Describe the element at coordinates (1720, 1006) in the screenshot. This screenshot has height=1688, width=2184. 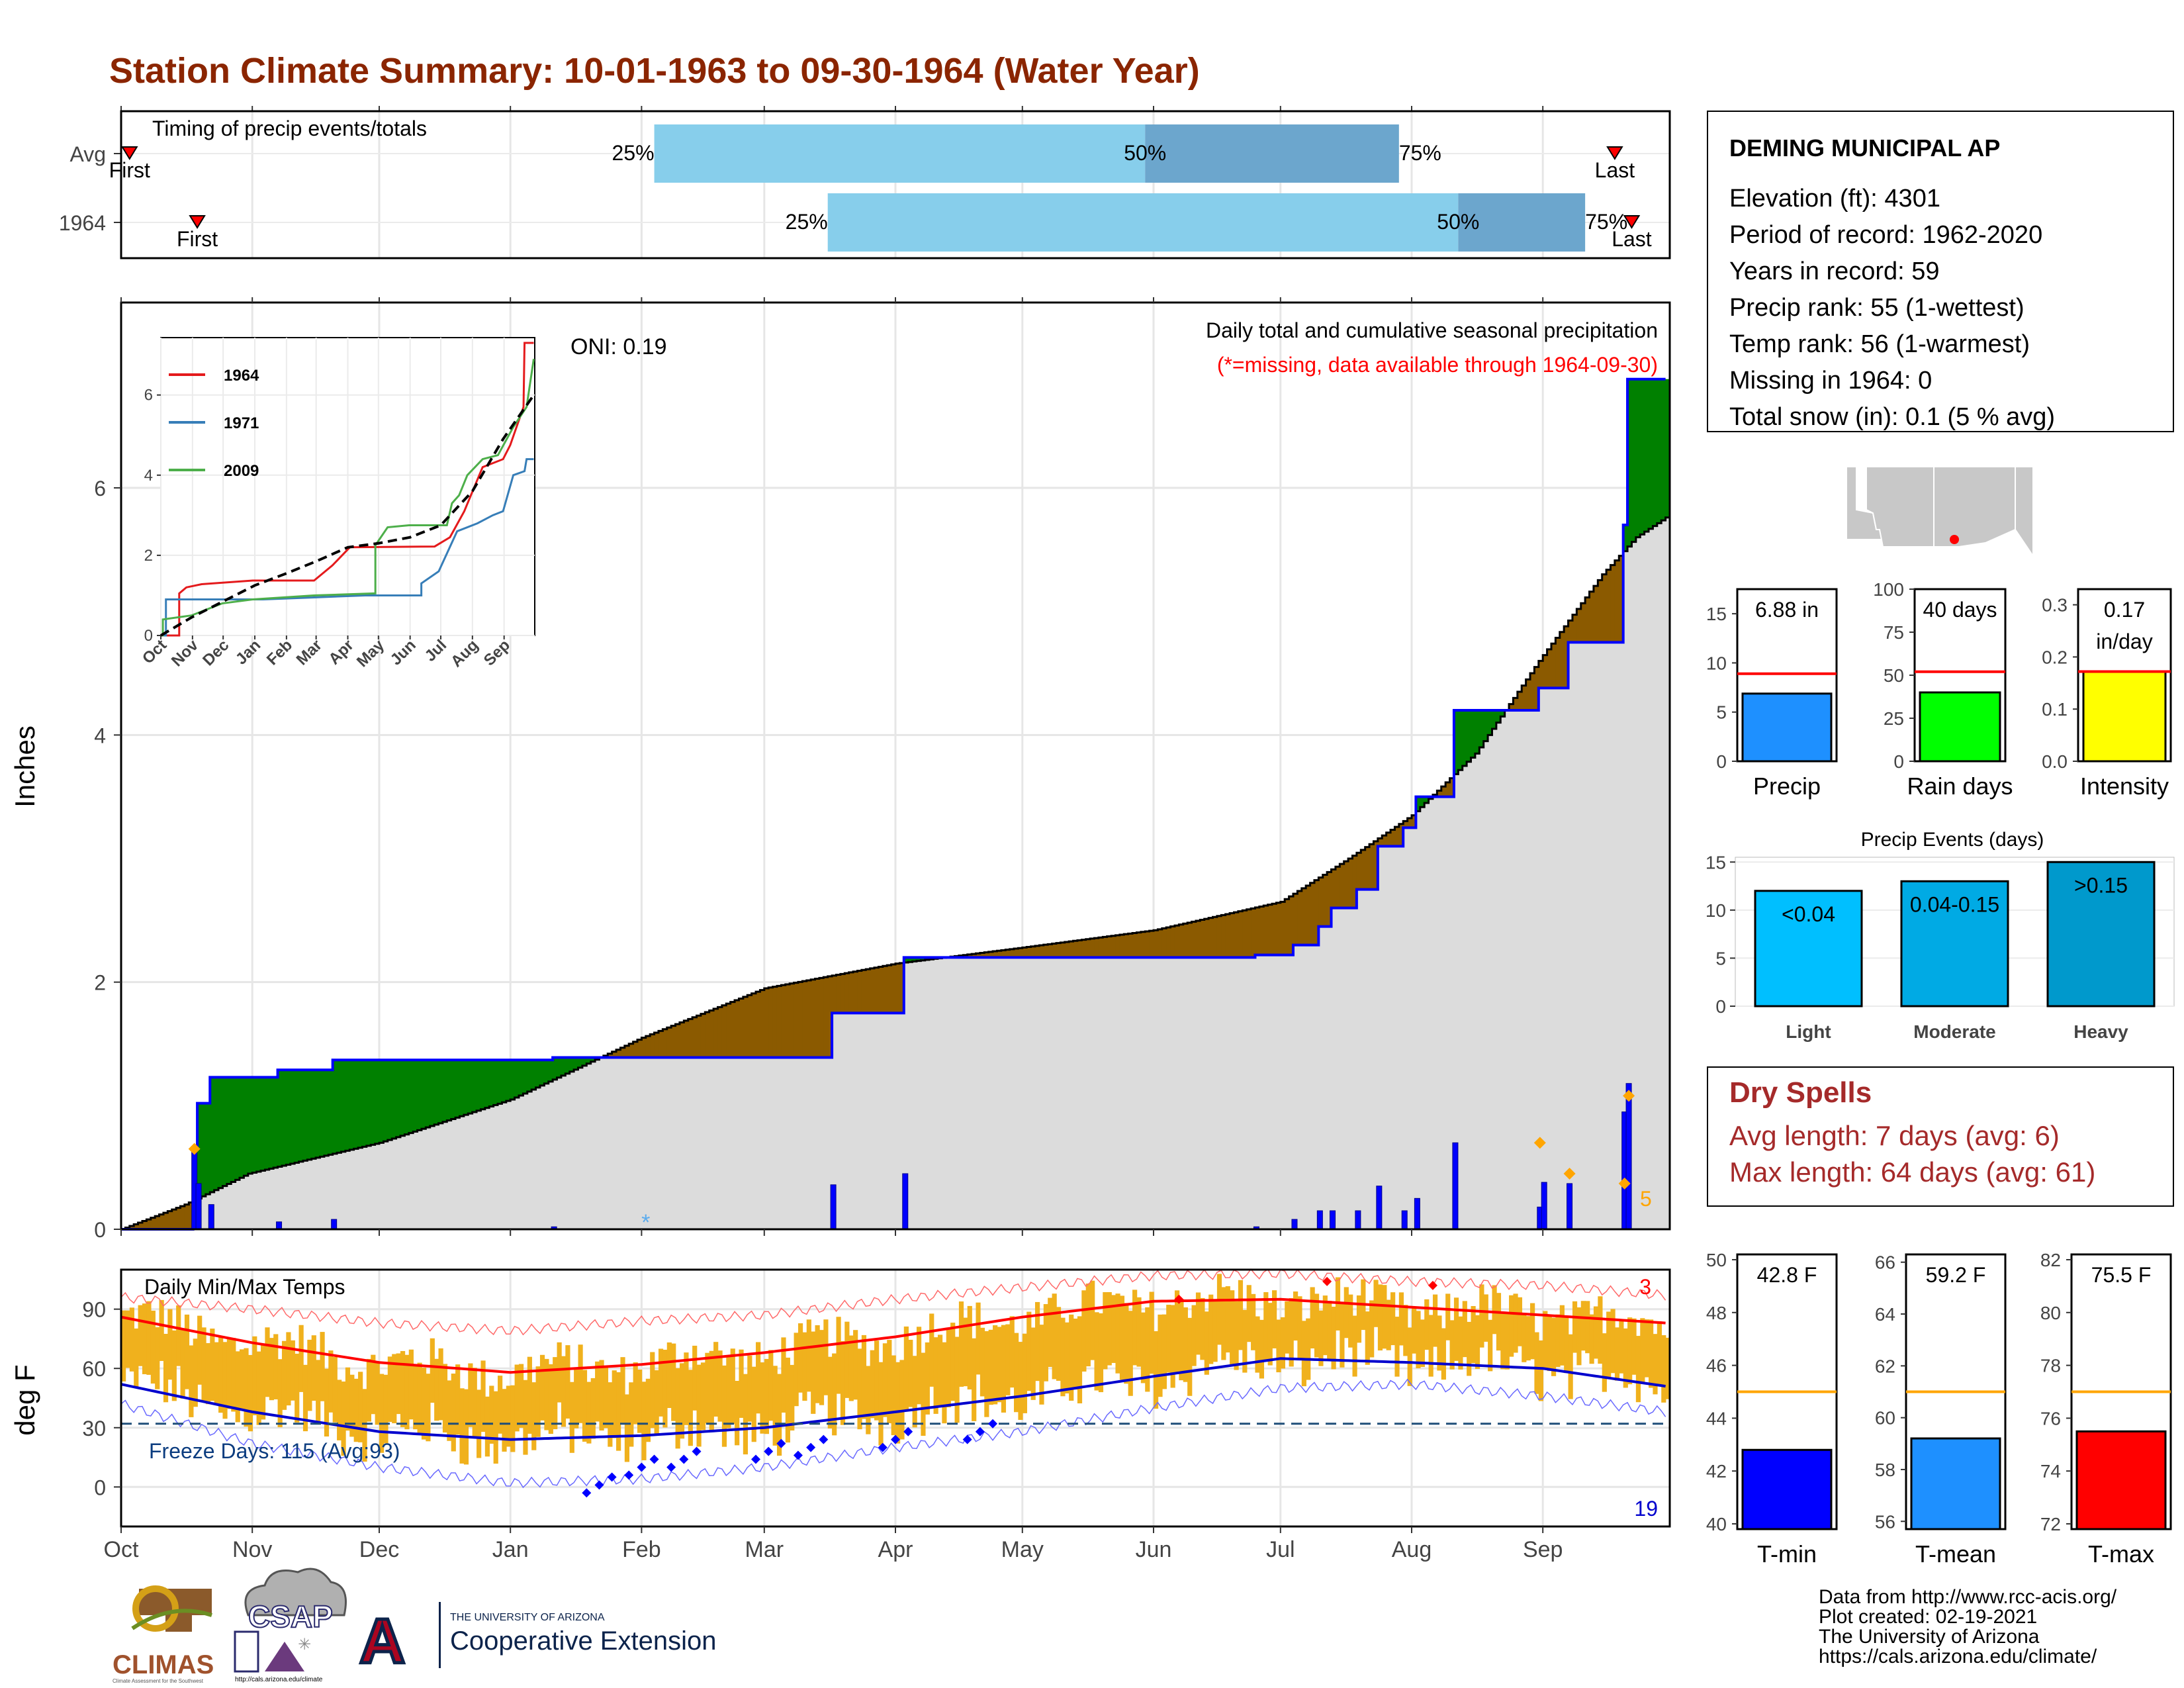
I see `events-ytick-label: 0` at that location.